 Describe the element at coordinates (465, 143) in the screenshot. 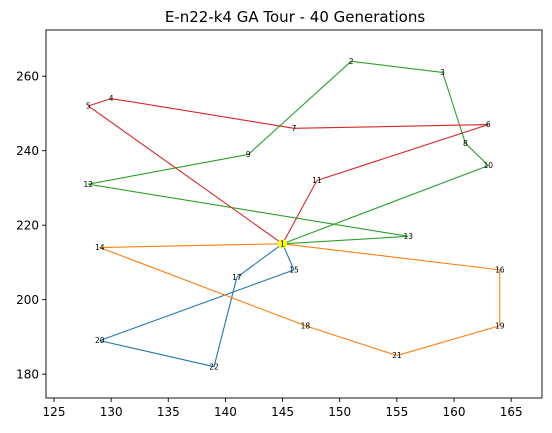

I see `node-label-8: 8` at that location.